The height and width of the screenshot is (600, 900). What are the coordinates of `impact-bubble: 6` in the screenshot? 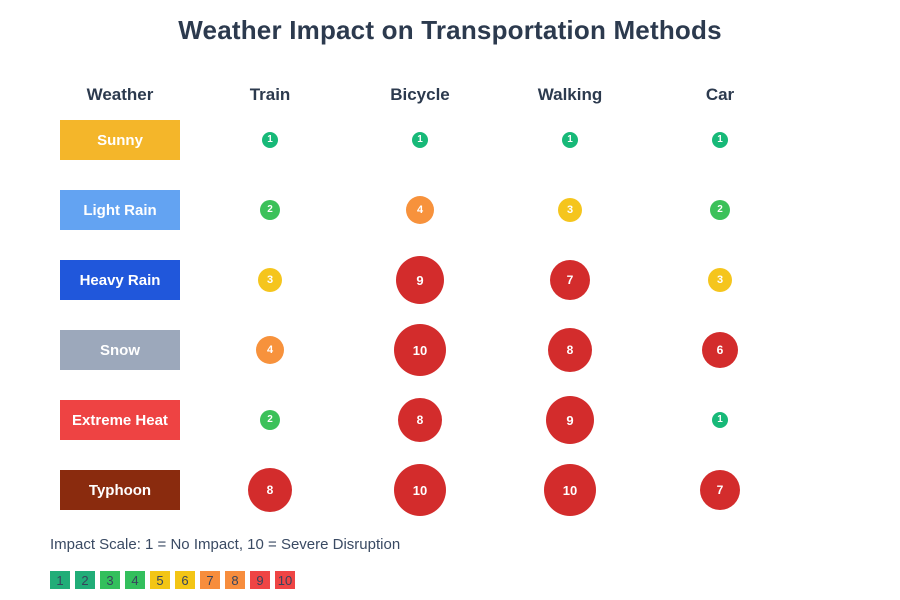 It's located at (720, 350).